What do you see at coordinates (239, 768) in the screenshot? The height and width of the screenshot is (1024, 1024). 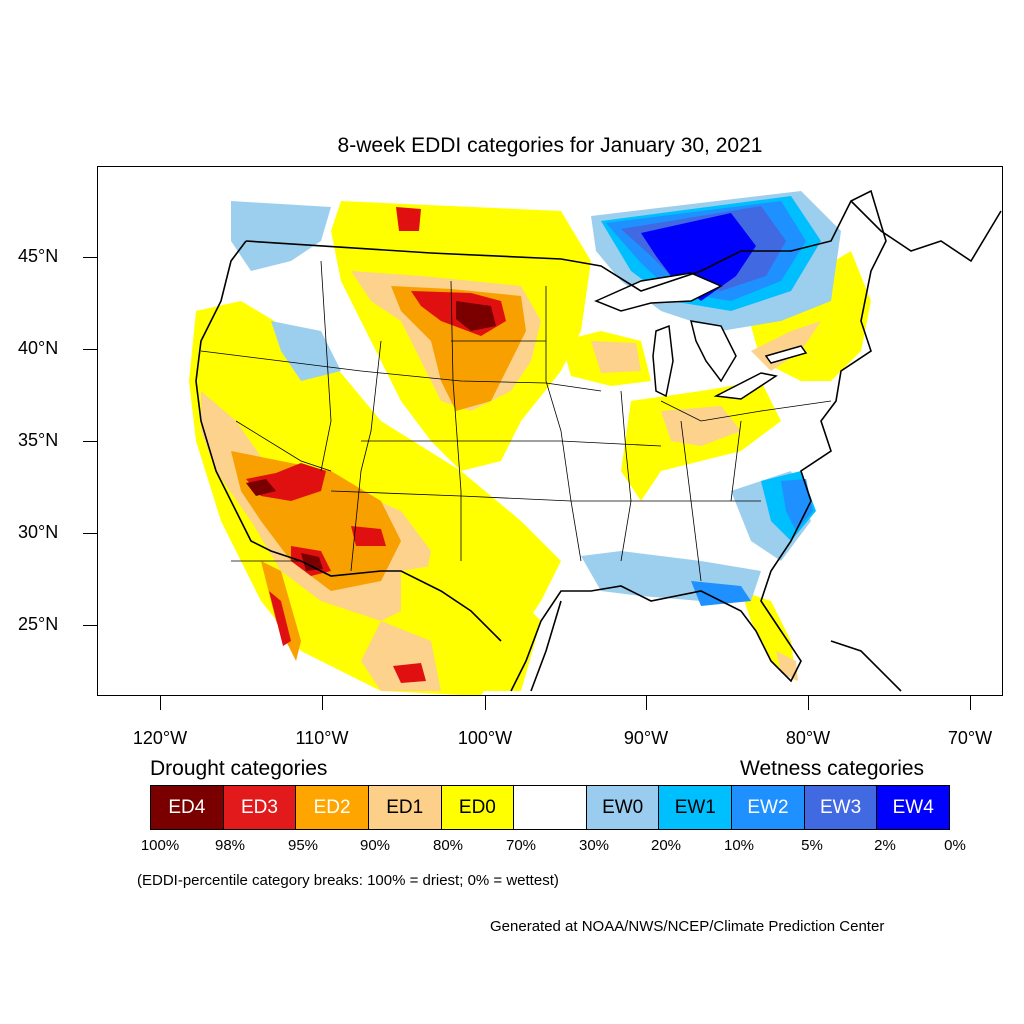 I see `drought-heading: Drought categories` at bounding box center [239, 768].